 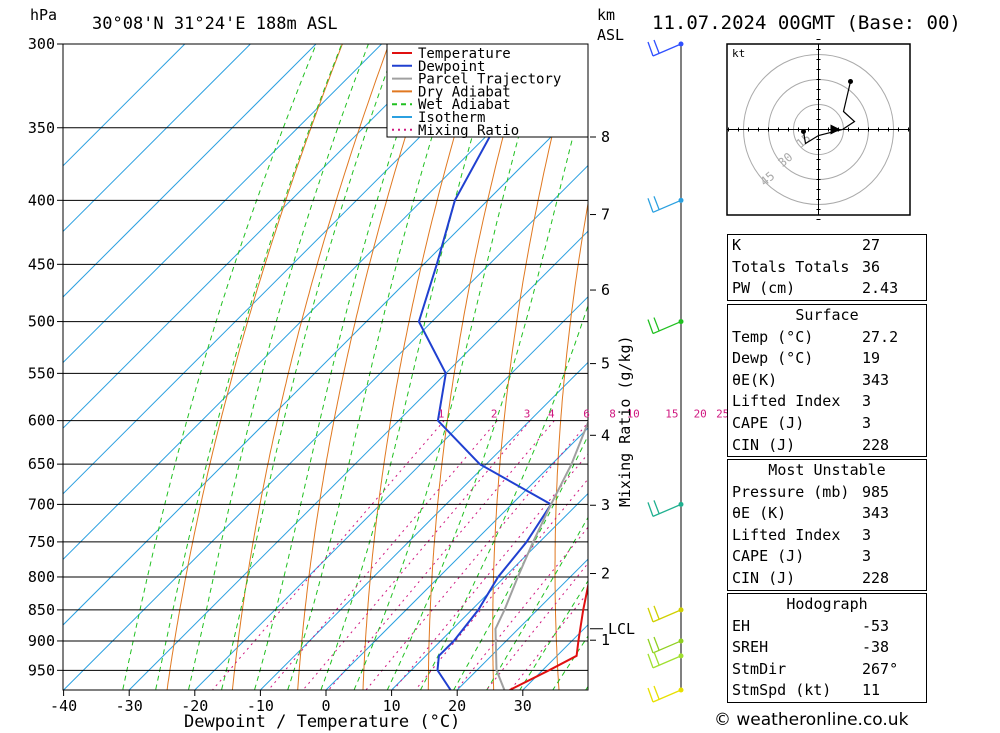 I want to click on legend-box, so click(x=487, y=90).